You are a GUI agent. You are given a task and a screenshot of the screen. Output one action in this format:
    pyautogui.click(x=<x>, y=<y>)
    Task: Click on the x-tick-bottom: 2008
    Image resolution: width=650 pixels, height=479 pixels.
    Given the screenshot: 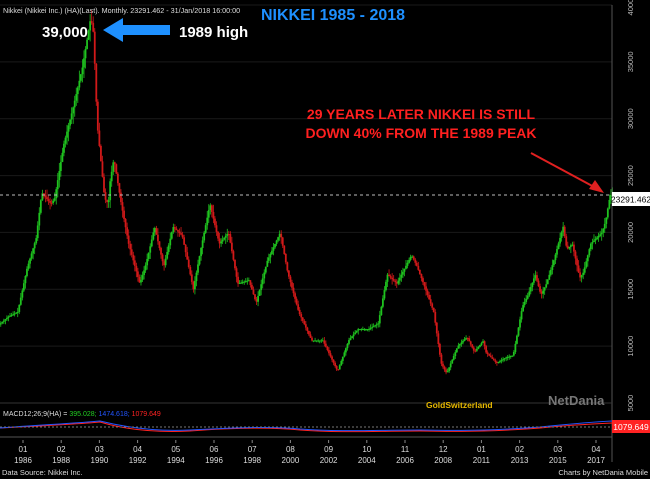 What is the action you would take?
    pyautogui.click(x=443, y=460)
    